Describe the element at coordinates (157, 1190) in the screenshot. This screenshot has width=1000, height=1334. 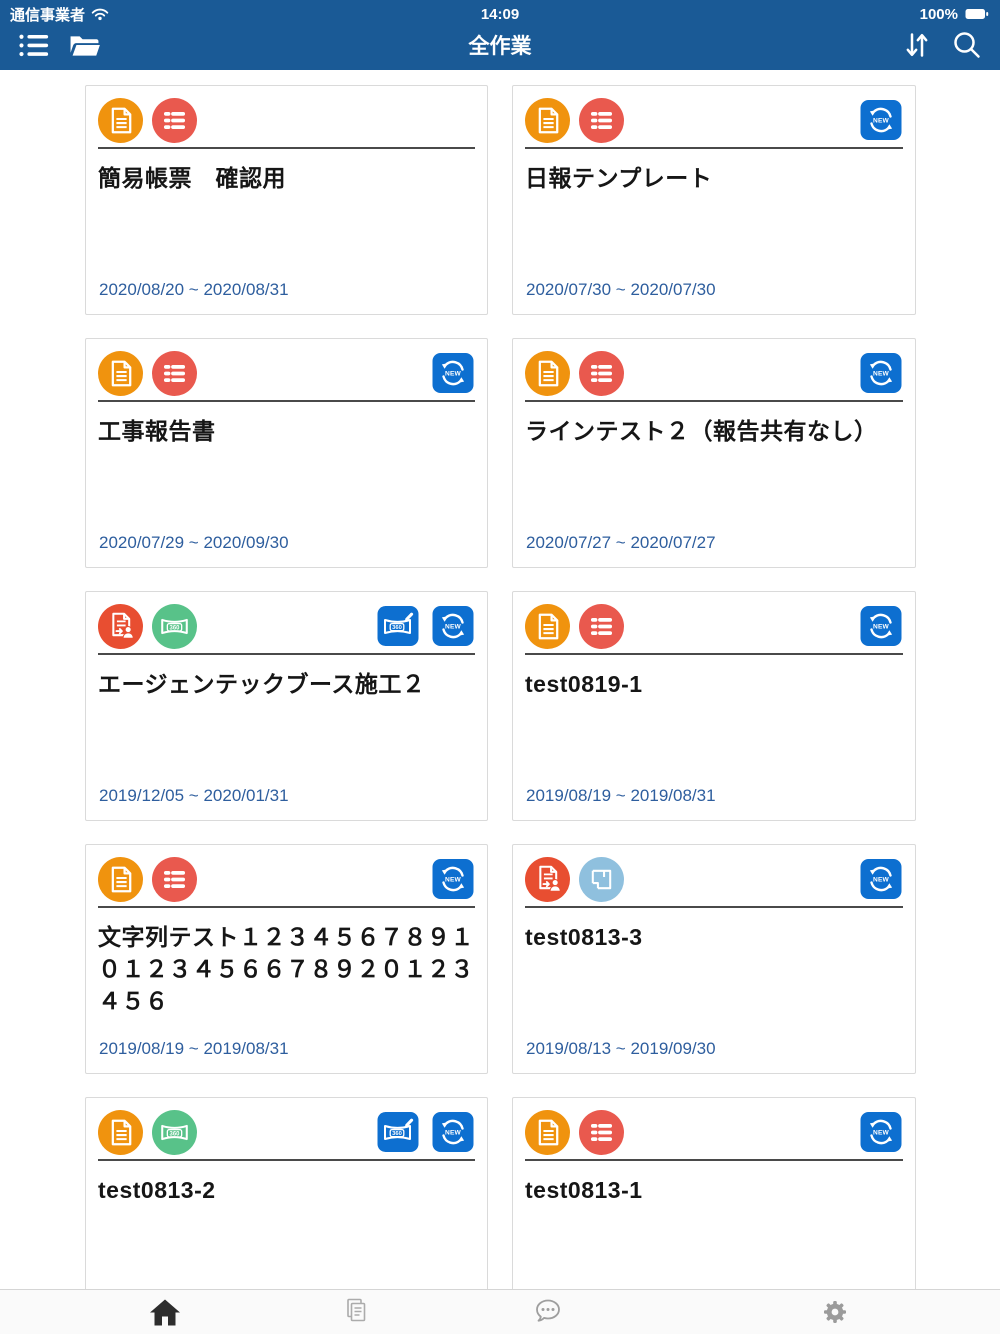
I see `card-title: test0813-2` at that location.